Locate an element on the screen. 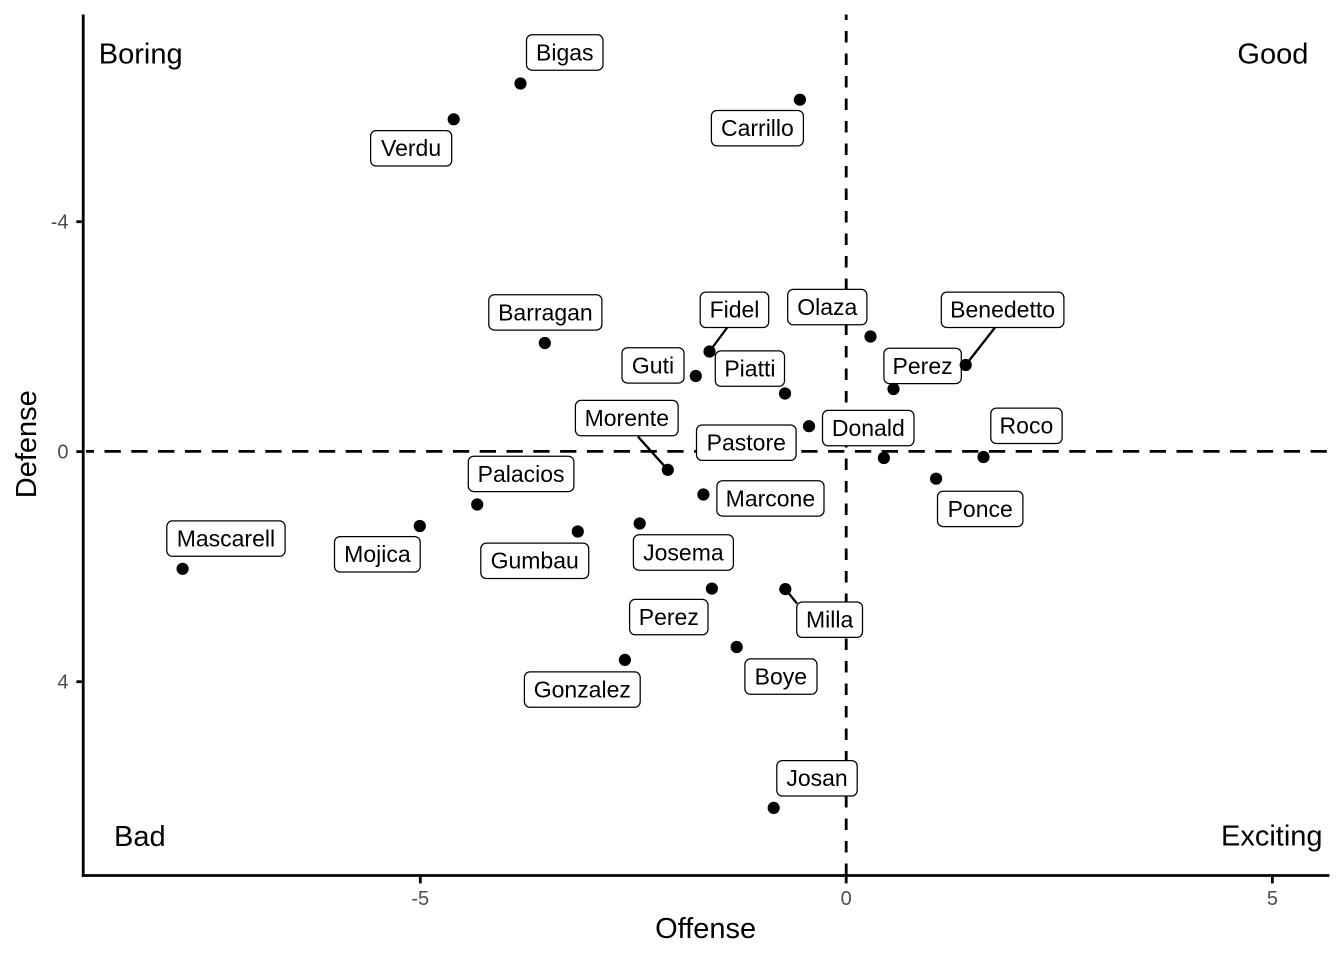 This screenshot has width=1344, height=960. svg-text: Boring is located at coordinates (141, 55).